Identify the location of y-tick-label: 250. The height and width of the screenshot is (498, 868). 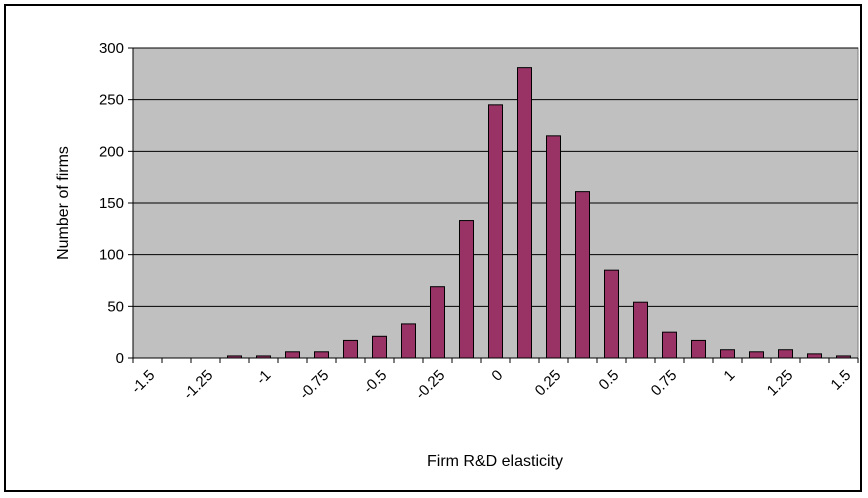
(111, 100).